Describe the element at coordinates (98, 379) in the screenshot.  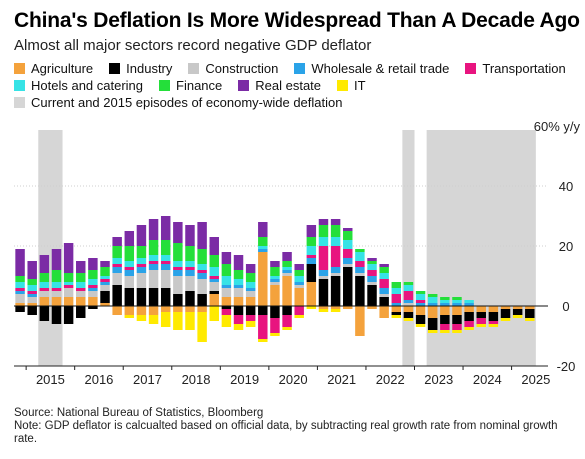
I see `x-tick-label: 2016` at that location.